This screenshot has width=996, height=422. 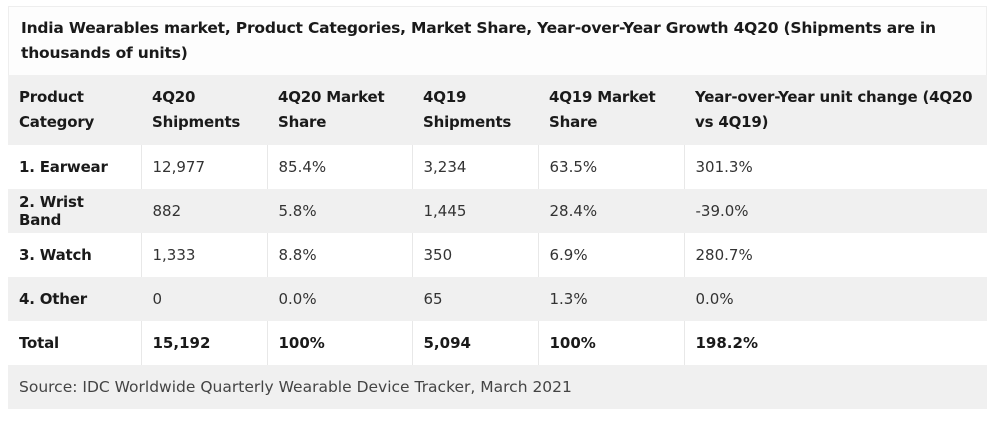 What do you see at coordinates (475, 167) in the screenshot?
I see `cell-4q19-shipments: 3,234` at bounding box center [475, 167].